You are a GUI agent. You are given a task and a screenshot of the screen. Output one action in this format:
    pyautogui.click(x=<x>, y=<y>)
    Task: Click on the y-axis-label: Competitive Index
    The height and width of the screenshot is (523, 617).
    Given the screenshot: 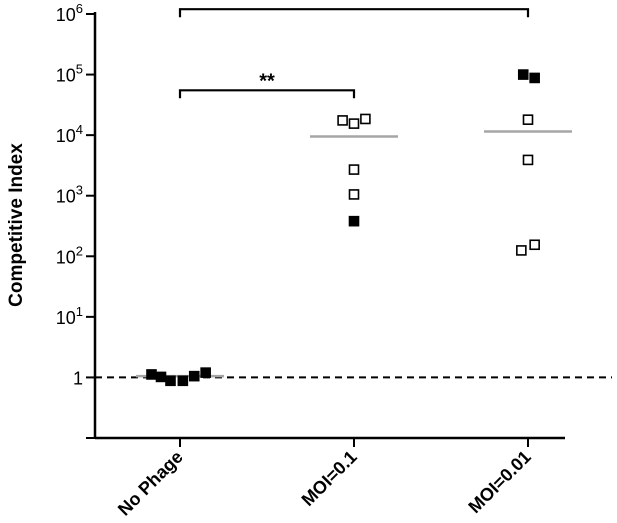 What is the action you would take?
    pyautogui.click(x=16, y=225)
    